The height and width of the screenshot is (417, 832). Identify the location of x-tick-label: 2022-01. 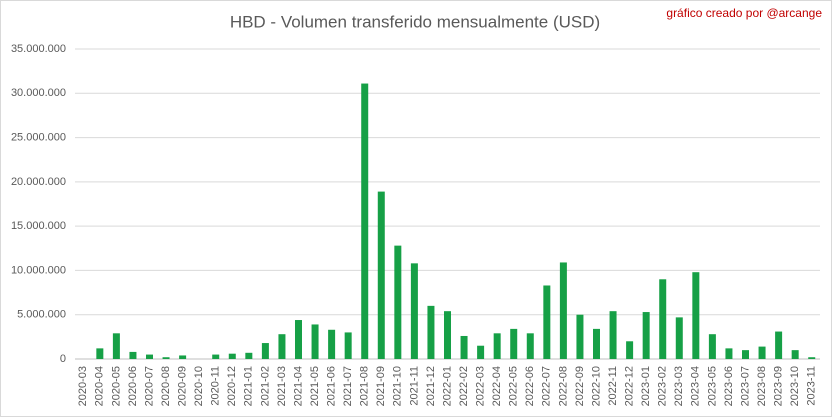
(447, 386).